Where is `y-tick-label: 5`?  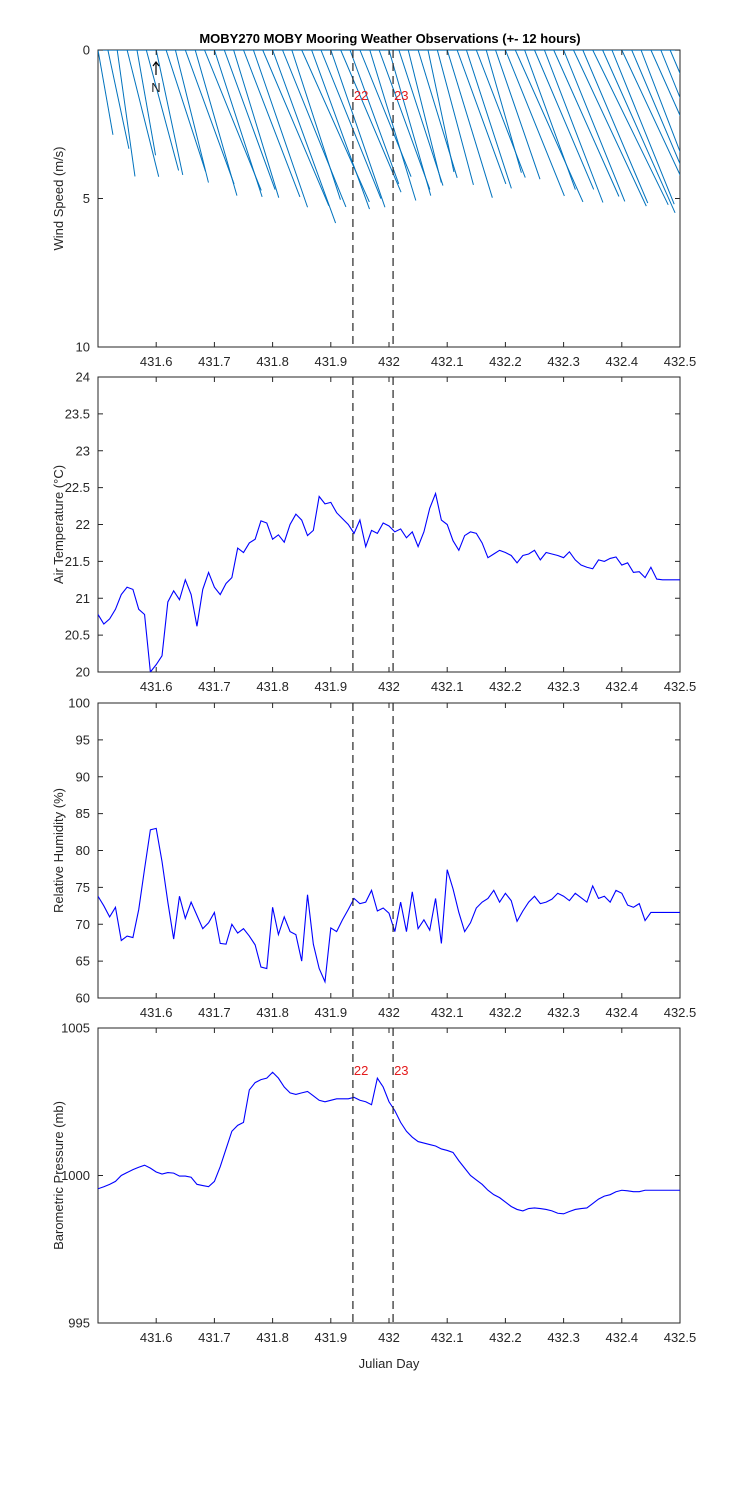 y-tick-label: 5 is located at coordinates (86, 198).